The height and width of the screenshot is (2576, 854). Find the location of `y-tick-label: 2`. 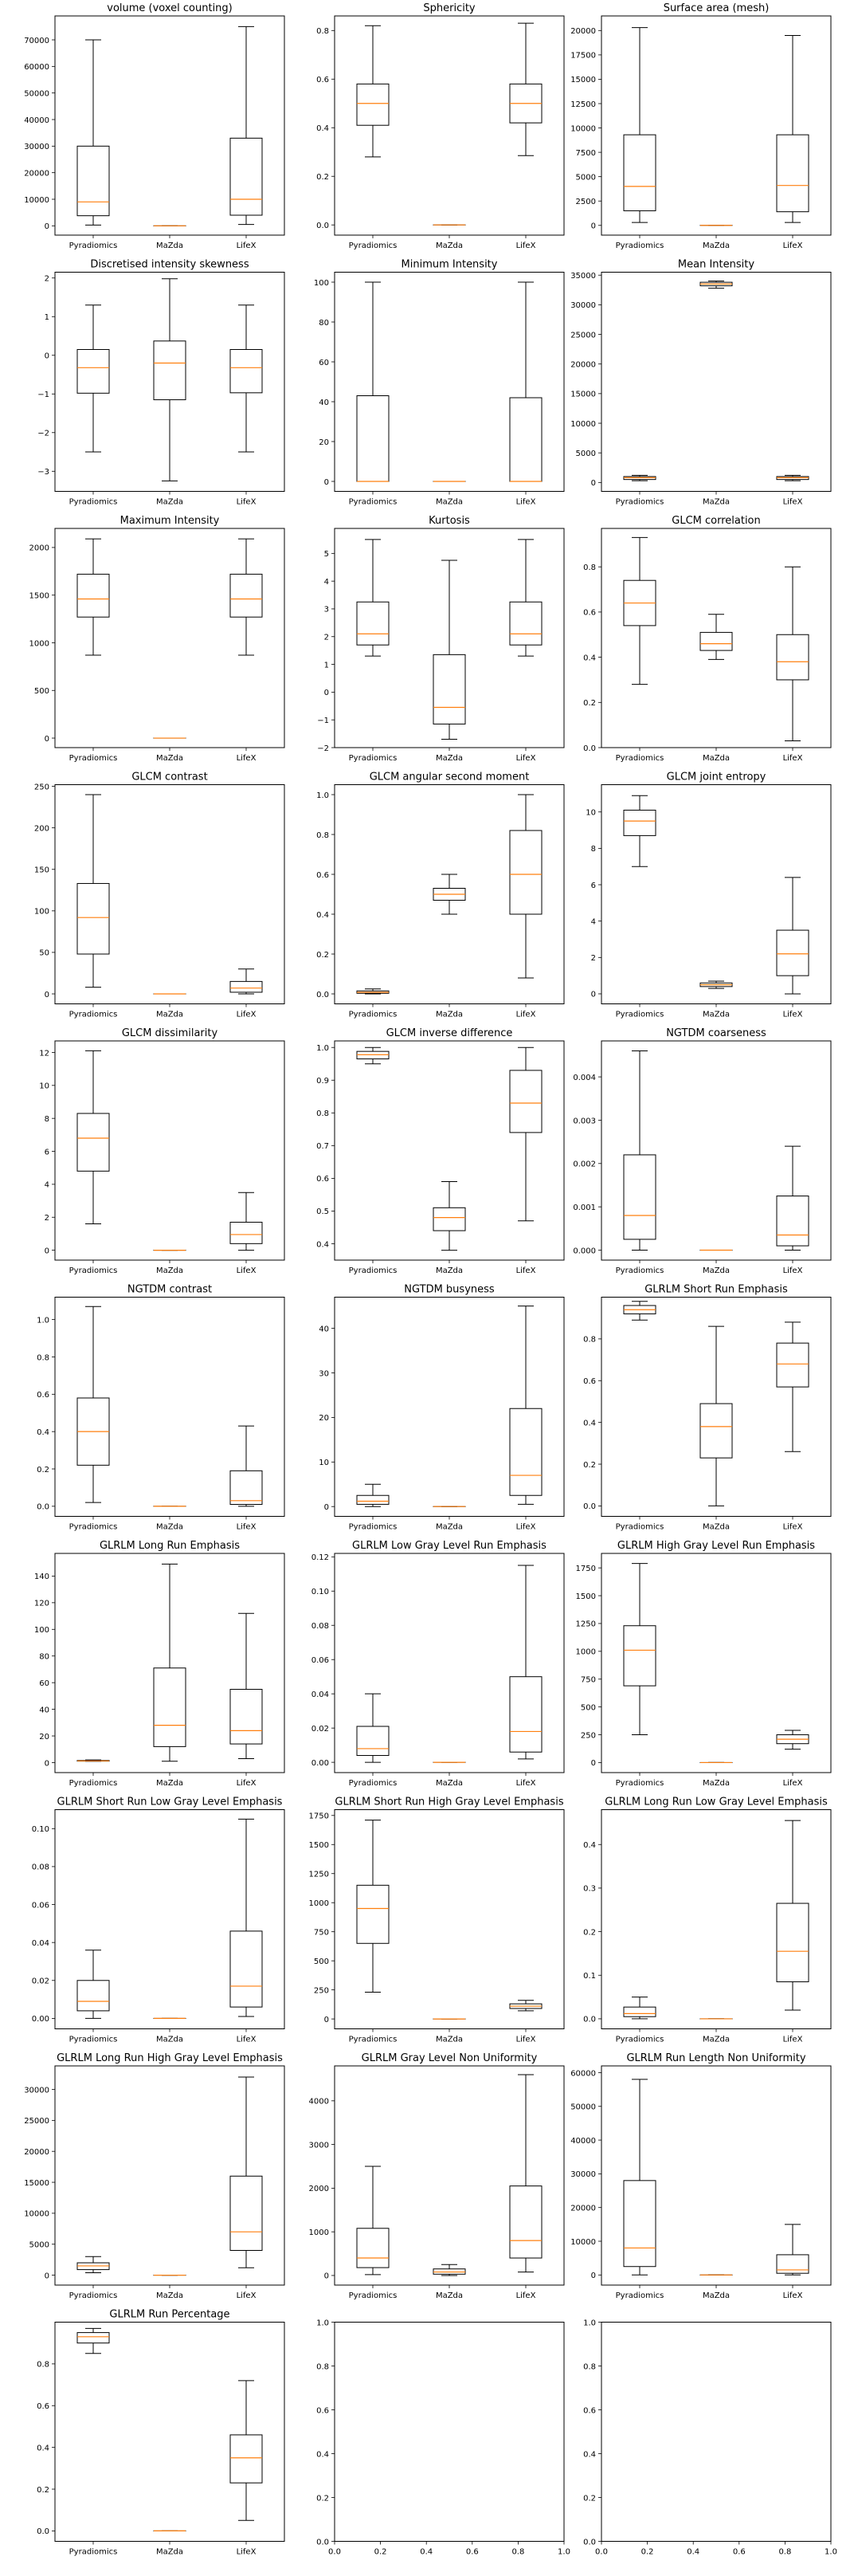

y-tick-label: 2 is located at coordinates (326, 638).